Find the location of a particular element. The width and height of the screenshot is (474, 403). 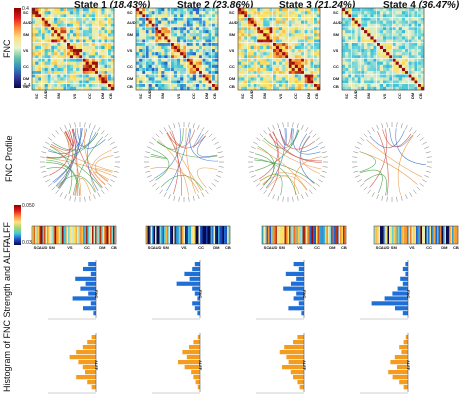

fnc-colorbar is located at coordinates (17, 48).